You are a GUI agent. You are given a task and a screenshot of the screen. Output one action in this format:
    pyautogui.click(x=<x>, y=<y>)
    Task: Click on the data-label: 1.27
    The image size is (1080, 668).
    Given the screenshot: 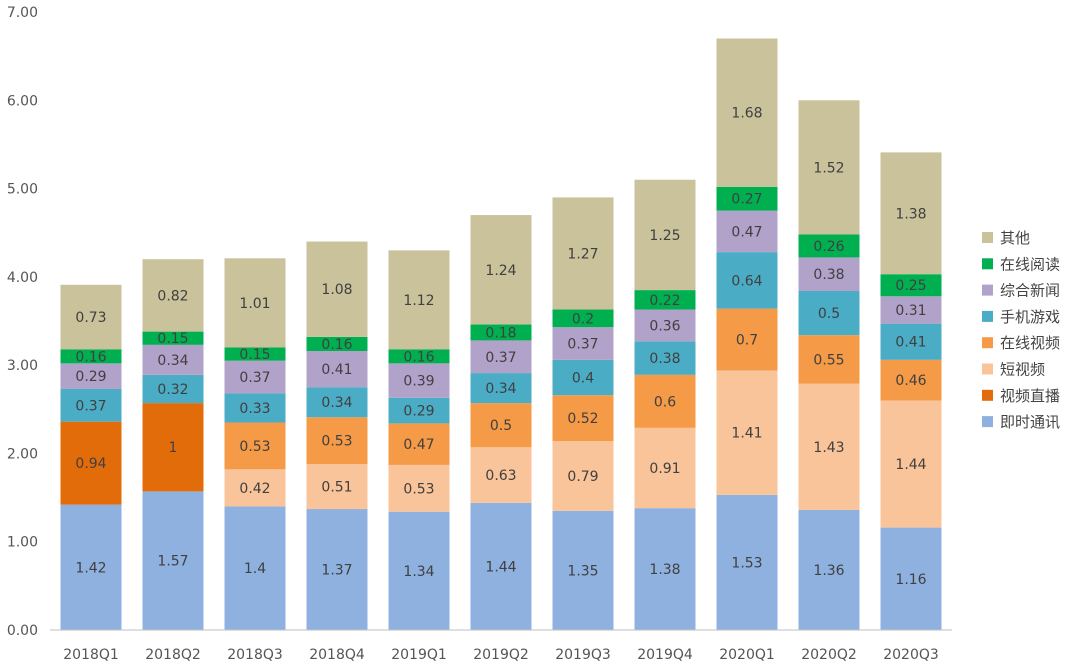 What is the action you would take?
    pyautogui.click(x=582, y=254)
    